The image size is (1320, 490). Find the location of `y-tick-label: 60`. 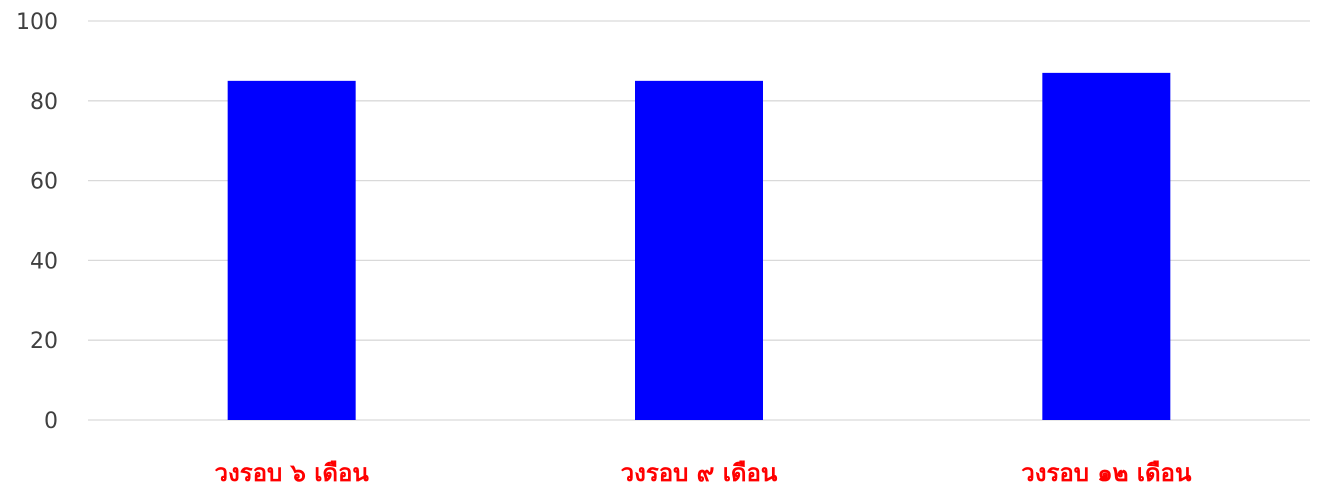

y-tick-label: 60 is located at coordinates (44, 182).